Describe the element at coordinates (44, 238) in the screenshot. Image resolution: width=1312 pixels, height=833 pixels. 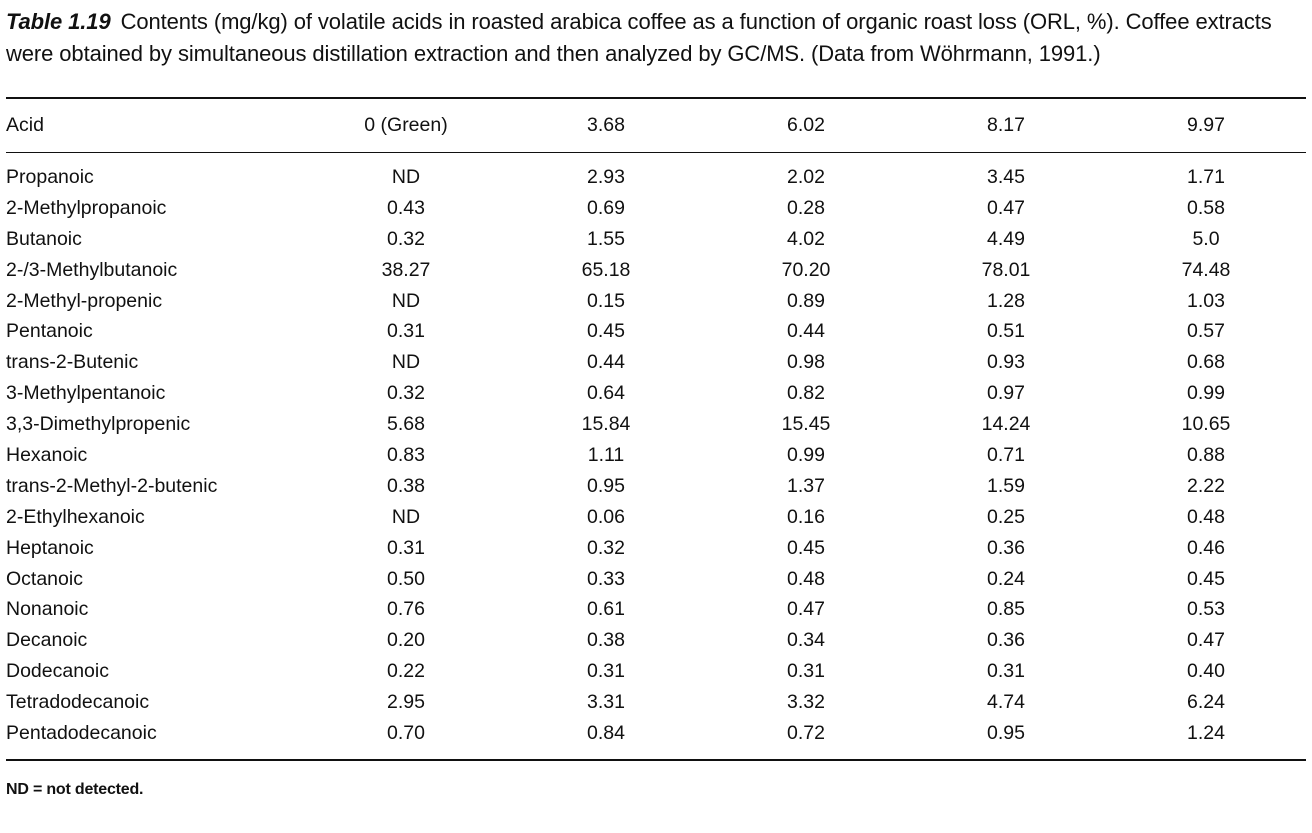
I see `acid-name-cell: Butanoic` at that location.